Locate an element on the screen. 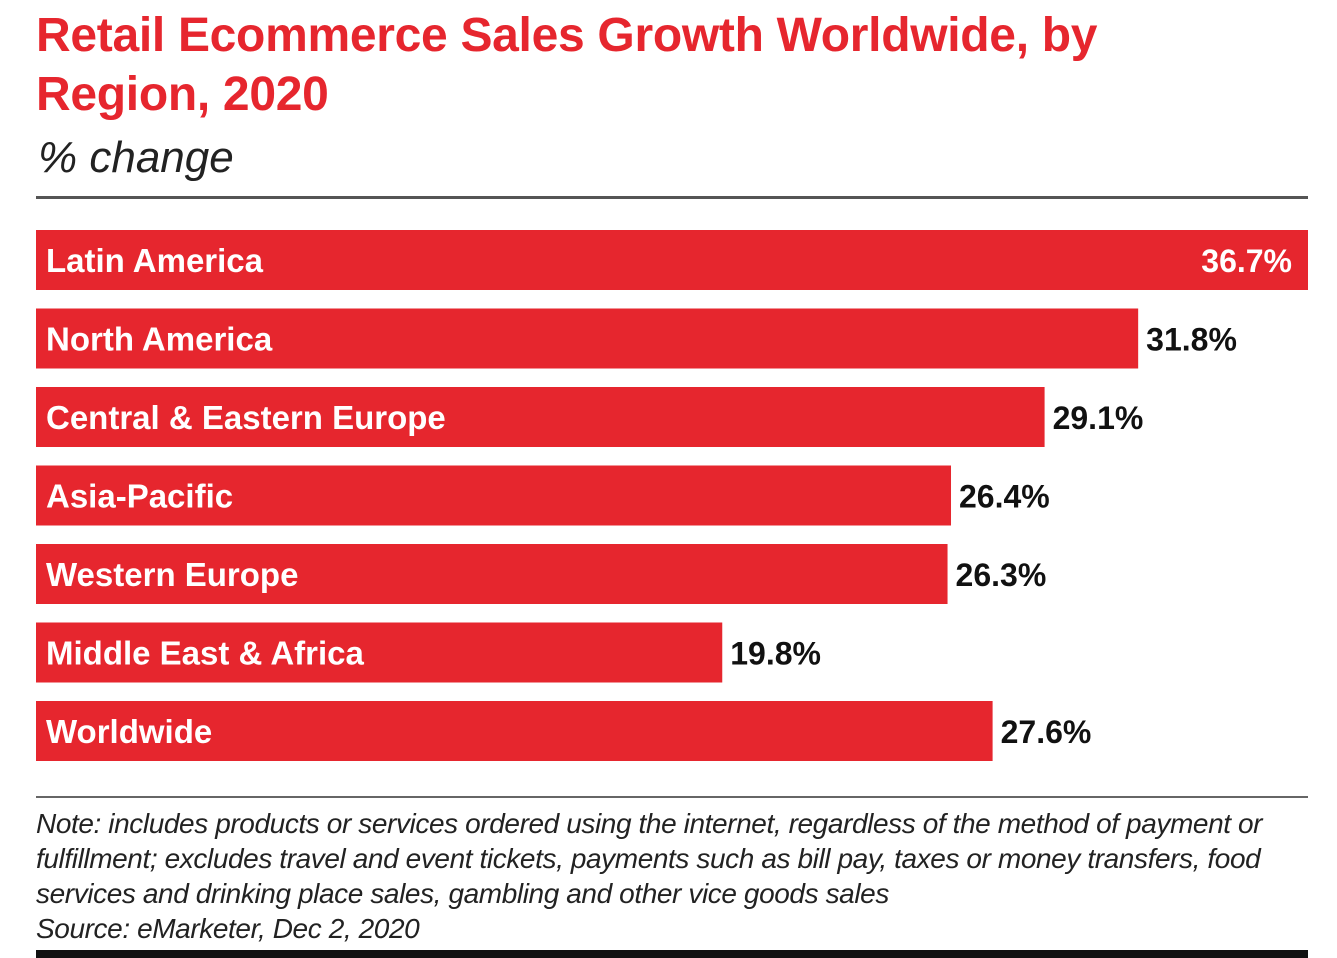 This screenshot has width=1337, height=958. category-label: Asia-Pacific is located at coordinates (139, 496).